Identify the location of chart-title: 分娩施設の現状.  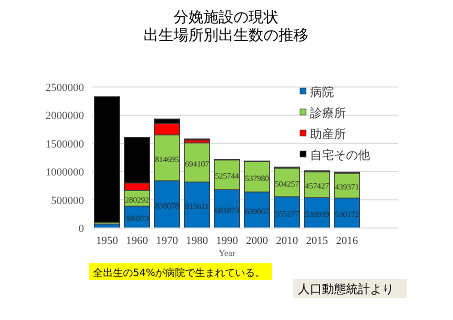
(226, 17).